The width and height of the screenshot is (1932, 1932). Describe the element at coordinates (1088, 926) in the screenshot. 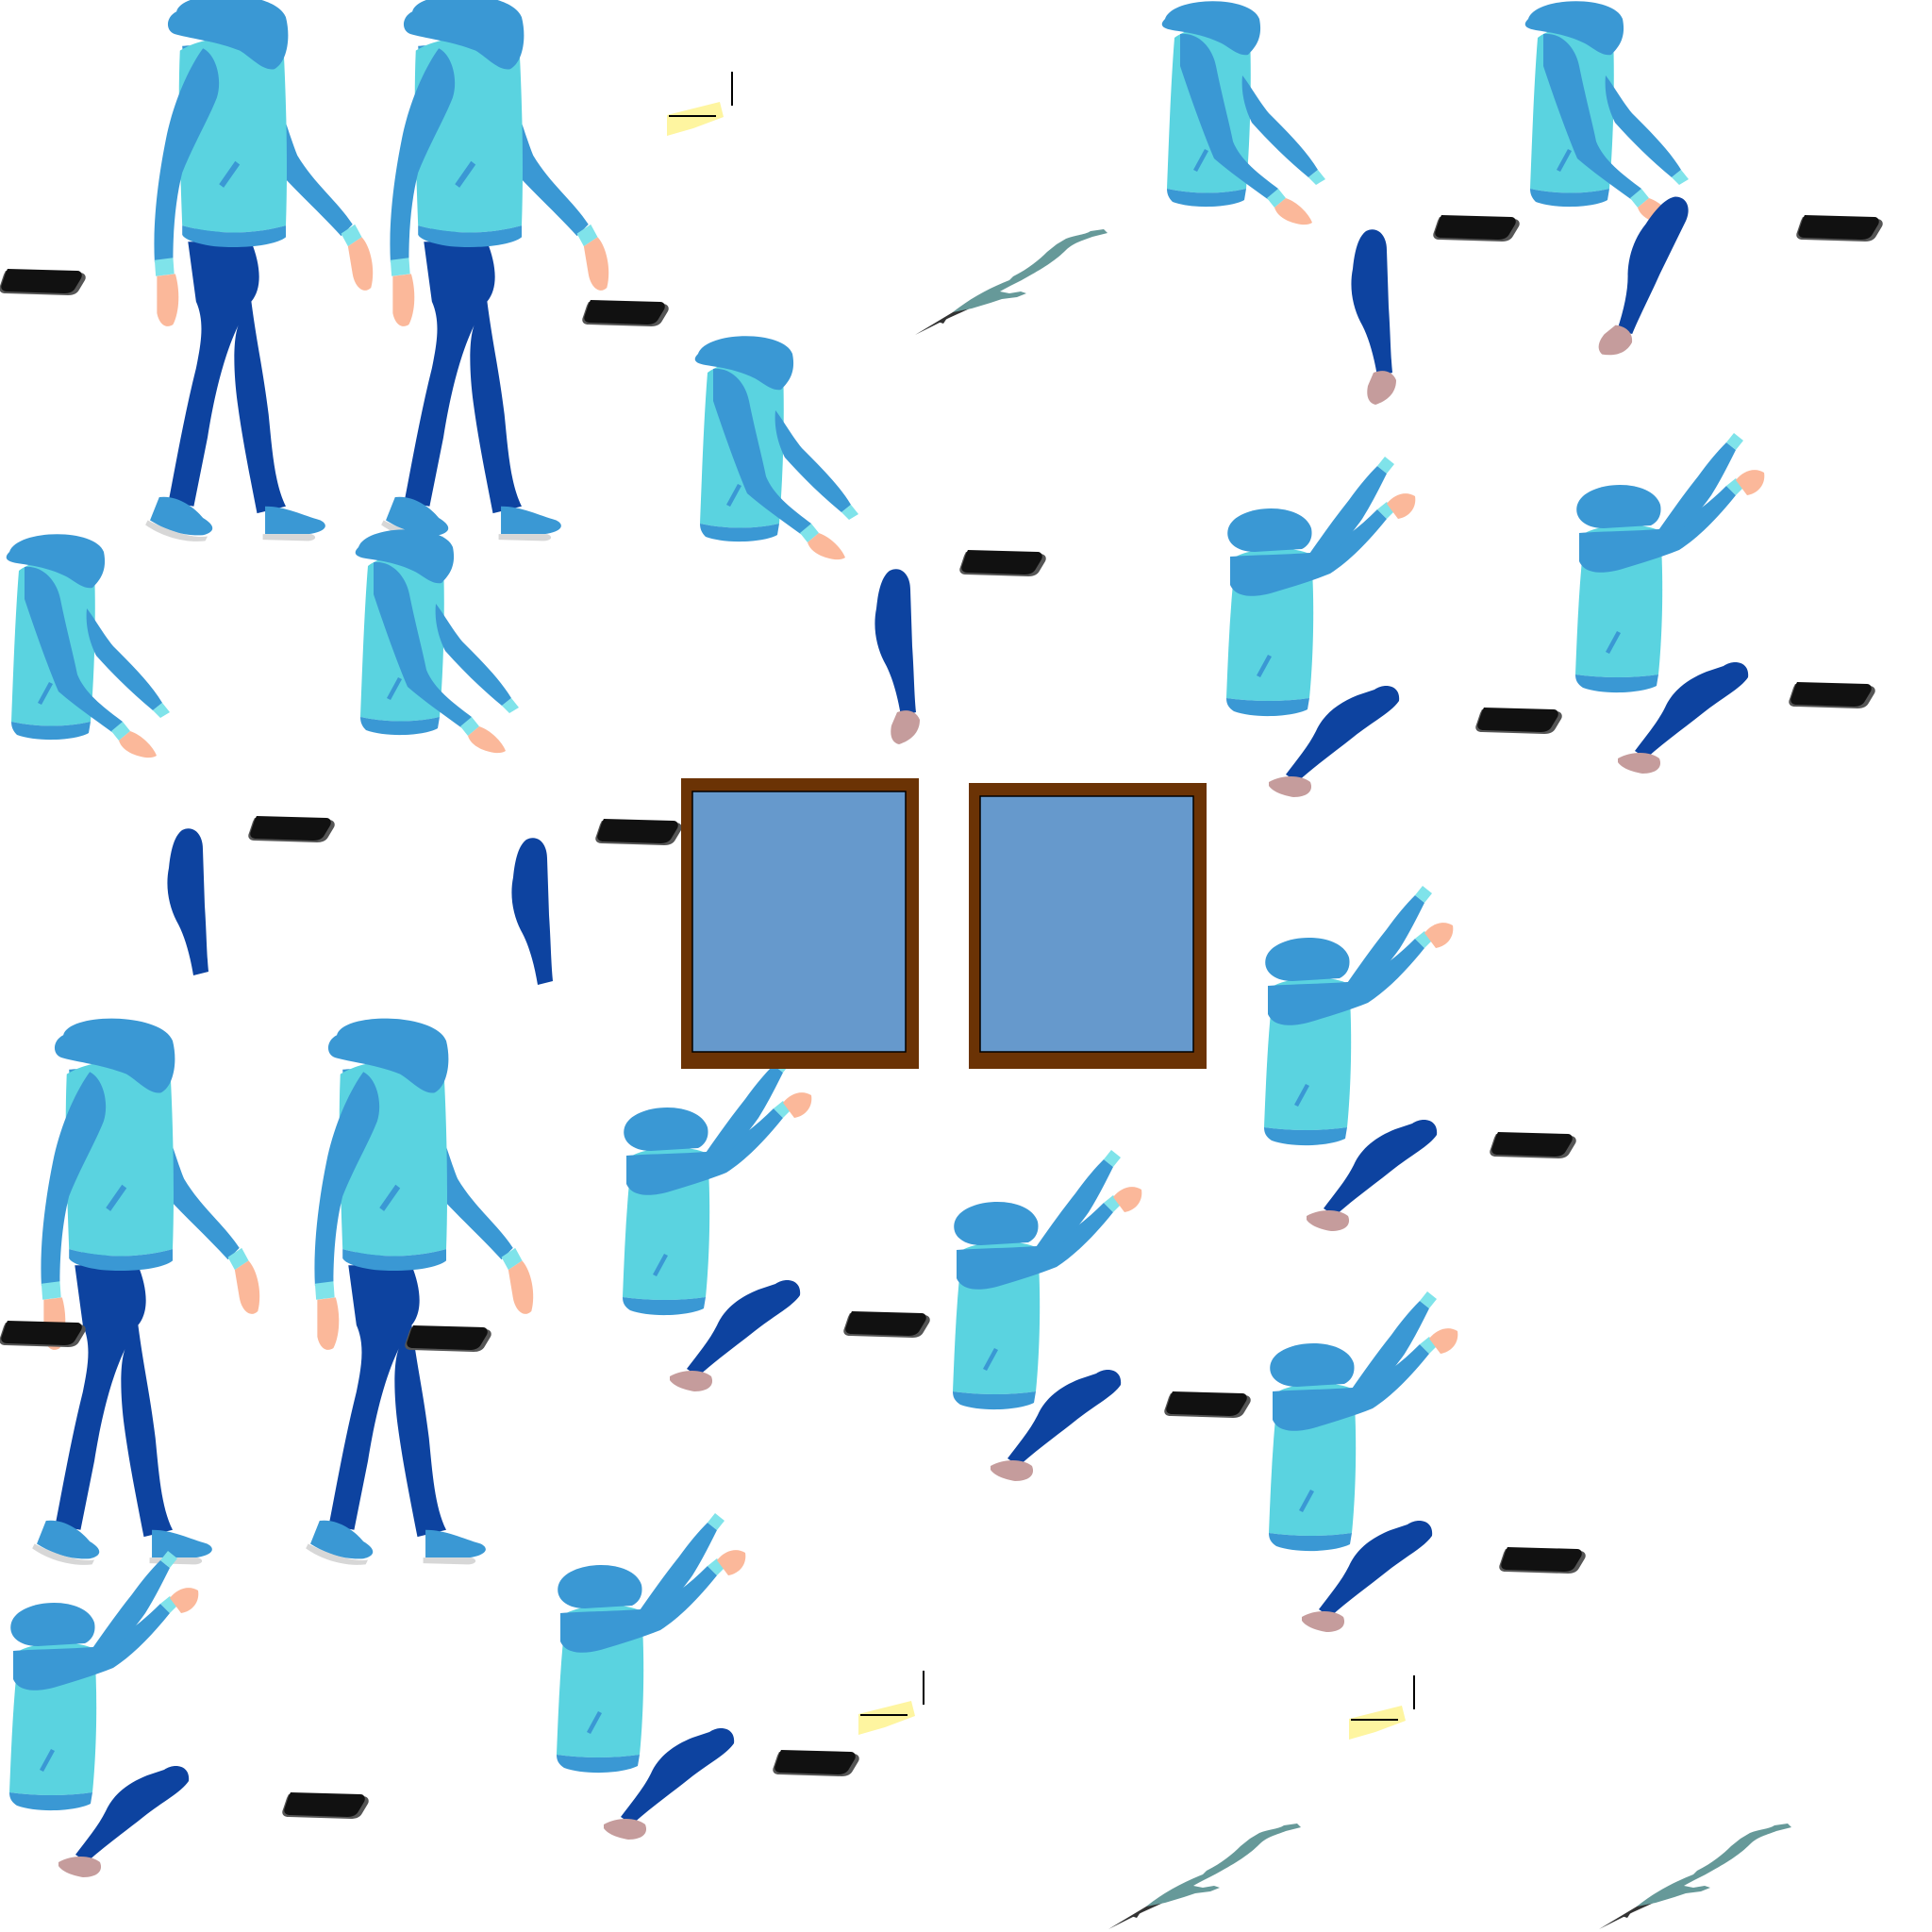

I see `window-right` at that location.